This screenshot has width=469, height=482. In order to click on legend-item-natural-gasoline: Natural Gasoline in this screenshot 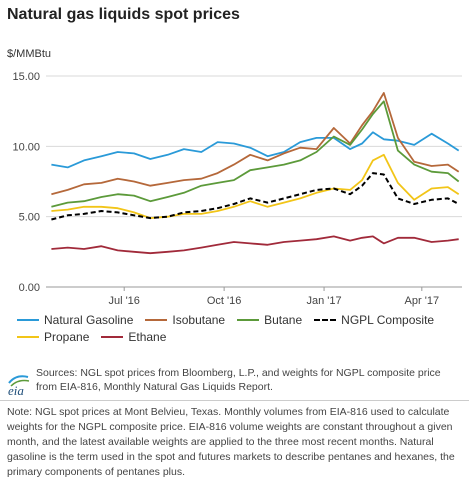, I will do `click(75, 320)`.